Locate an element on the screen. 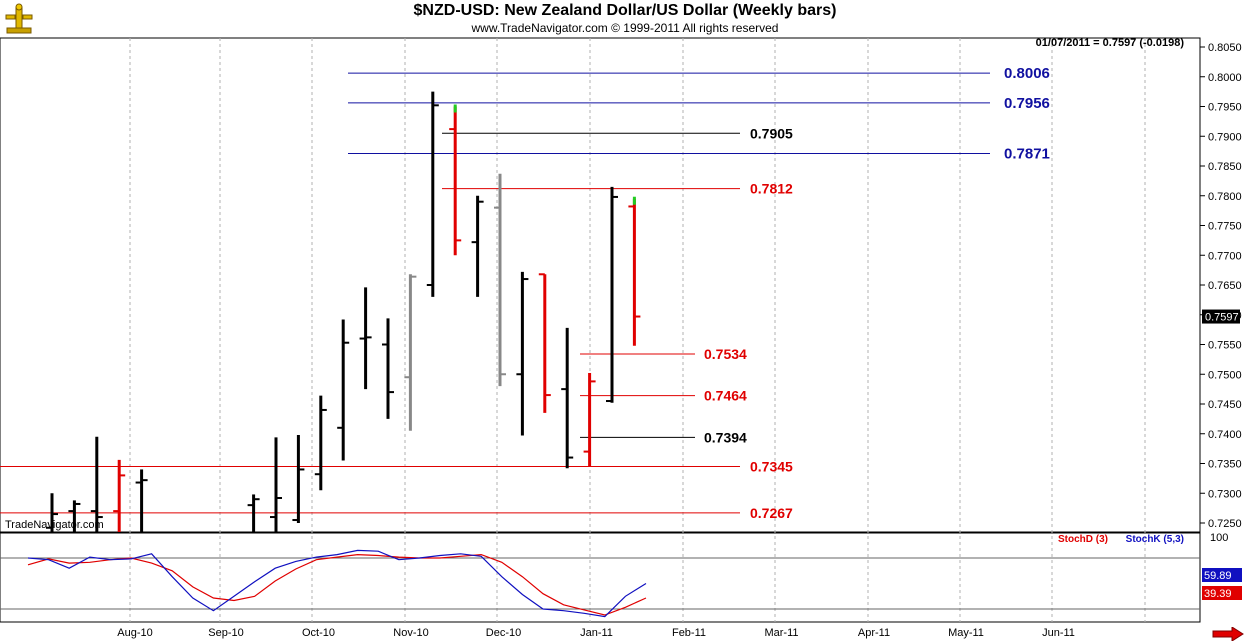  watermark: TradeNavigator.com is located at coordinates (54, 525).